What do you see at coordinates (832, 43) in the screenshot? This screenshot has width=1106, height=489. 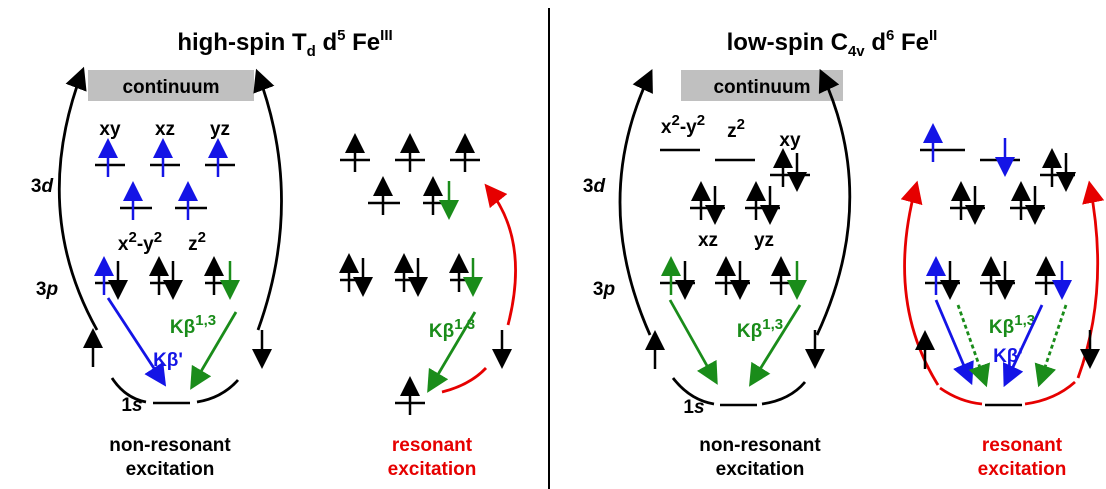 I see `panel-title: low-spin C4v d6 FeII` at bounding box center [832, 43].